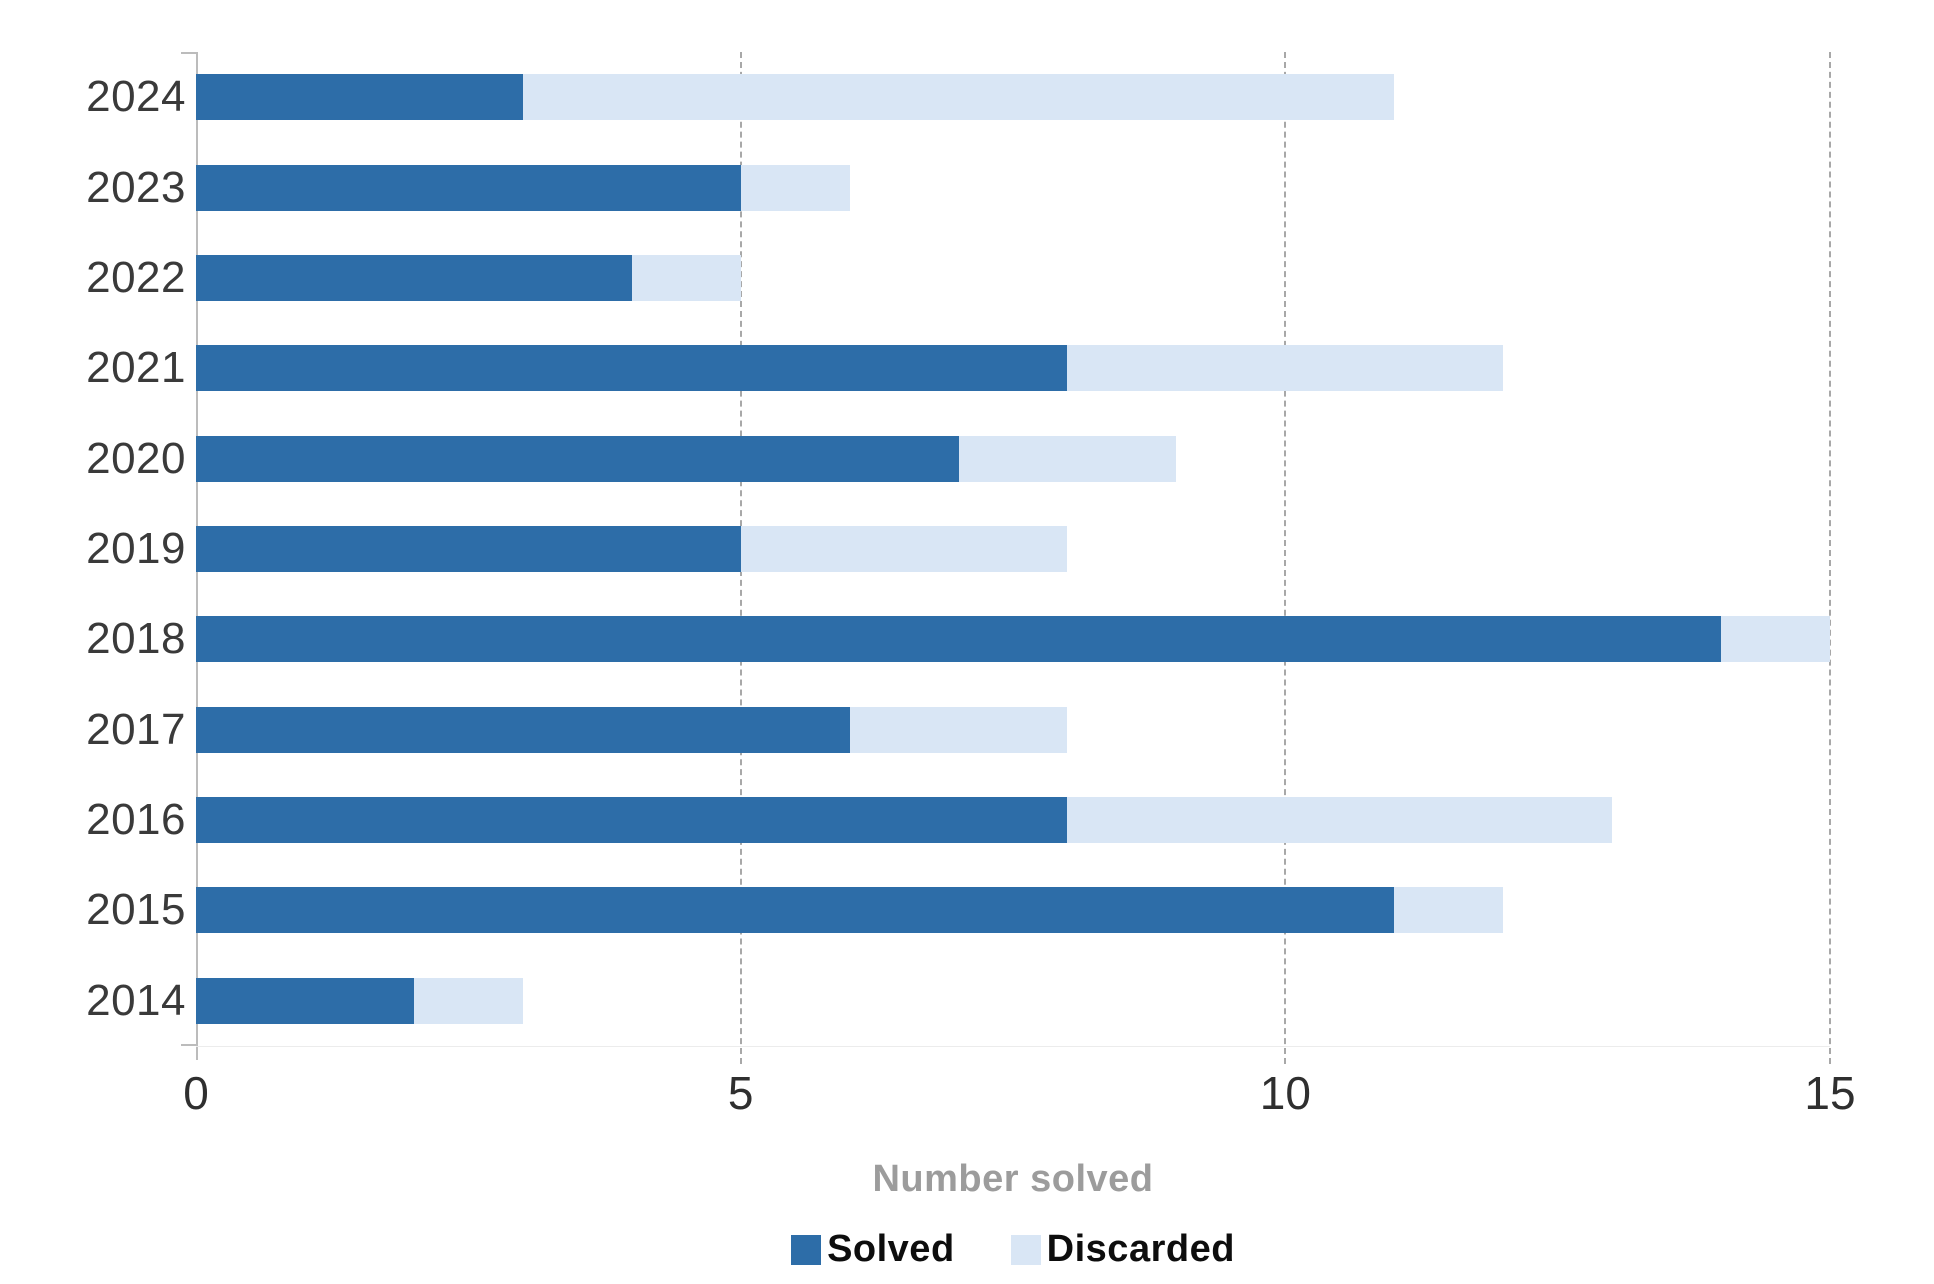  I want to click on y-axis-bottom-tick, so click(188, 1045).